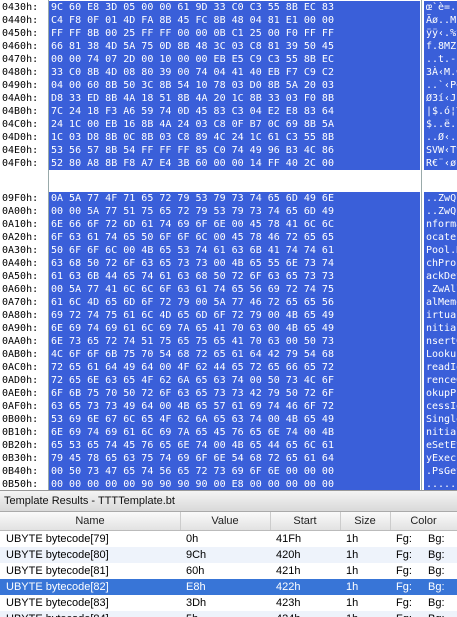 The height and width of the screenshot is (617, 457). Describe the element at coordinates (440, 315) in the screenshot. I see `row-ascii: irtualMemory.KeI` at that location.